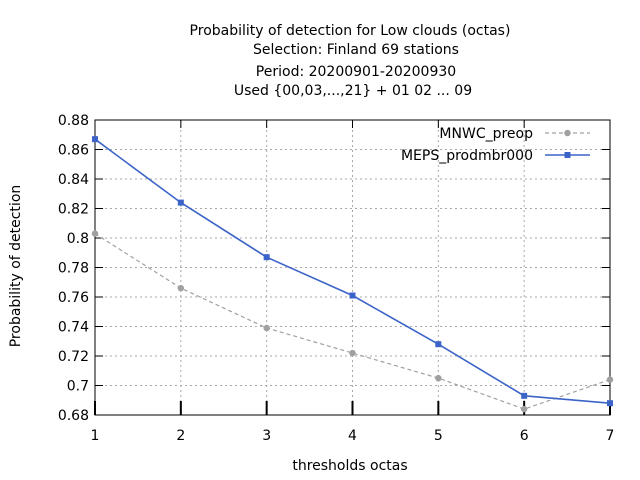 The height and width of the screenshot is (480, 640). I want to click on x-tick-label-5: 6, so click(524, 436).